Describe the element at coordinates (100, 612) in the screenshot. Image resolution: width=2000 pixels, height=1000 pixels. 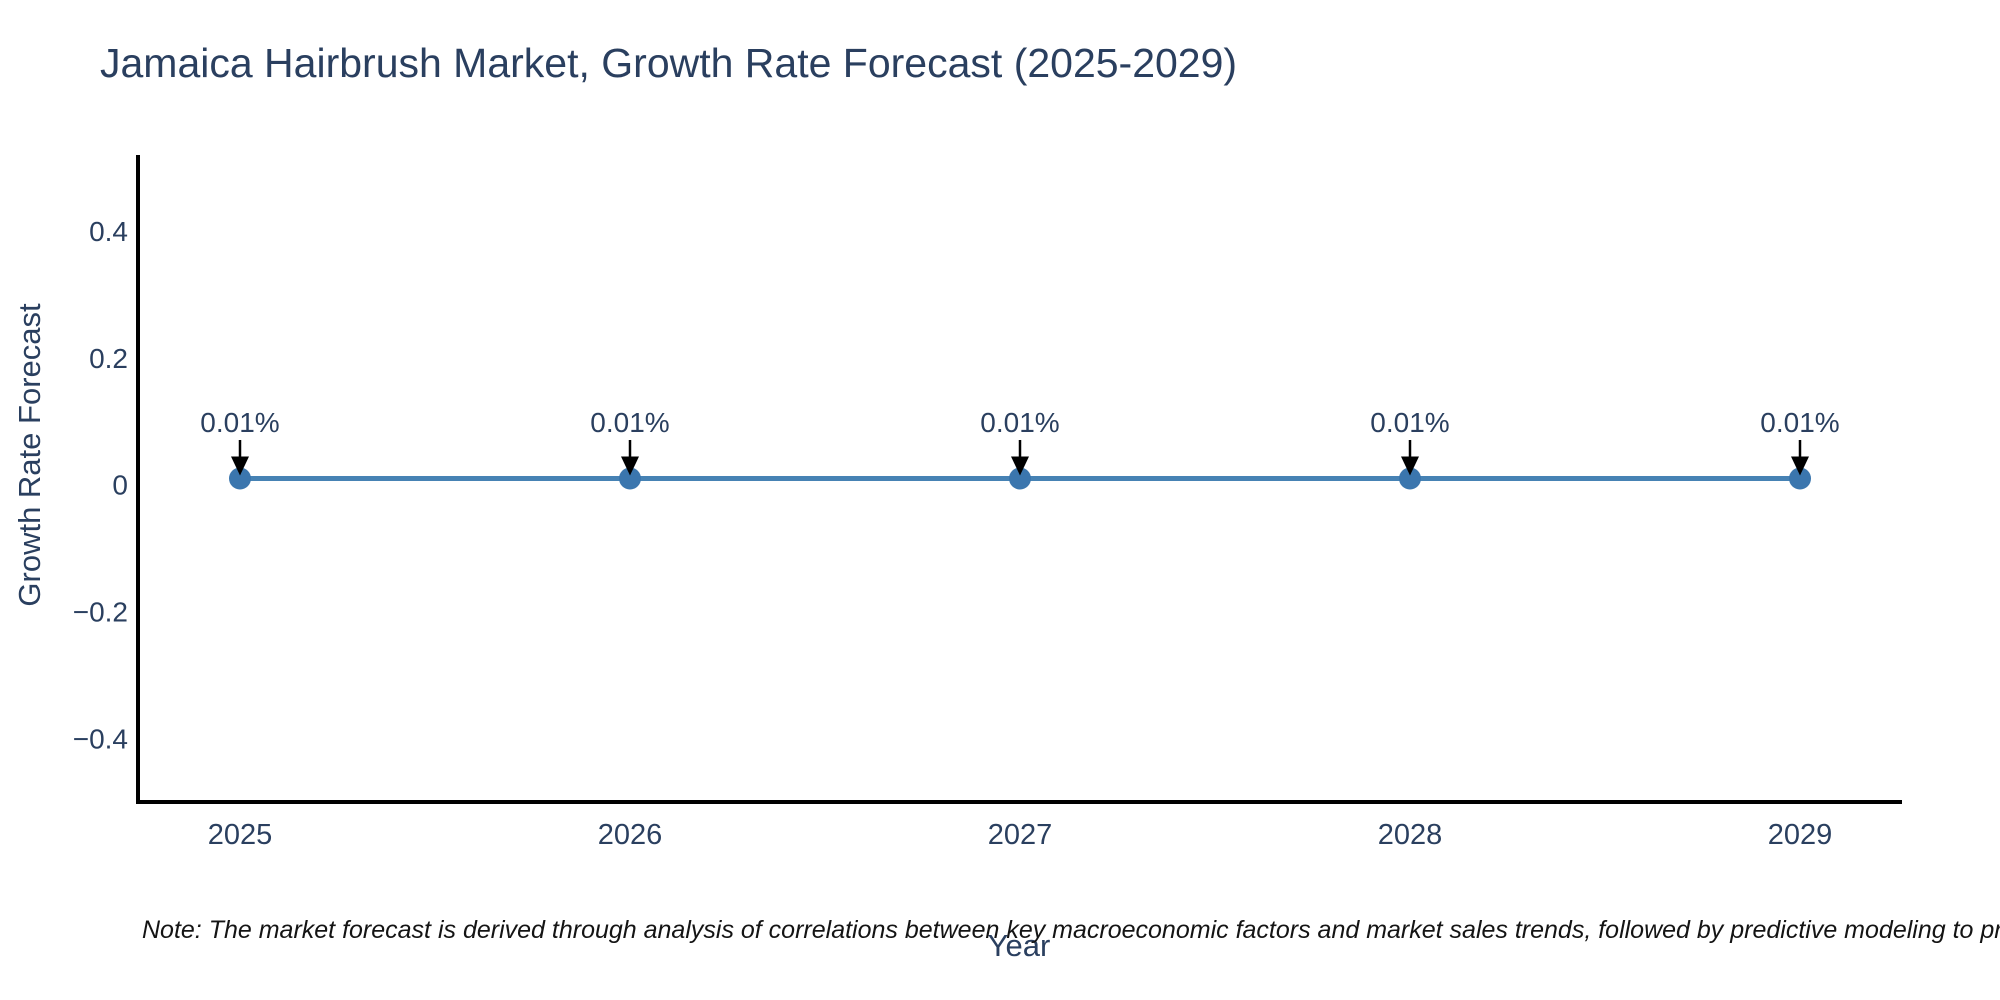
I see `y-tick-label: −0.2` at that location.